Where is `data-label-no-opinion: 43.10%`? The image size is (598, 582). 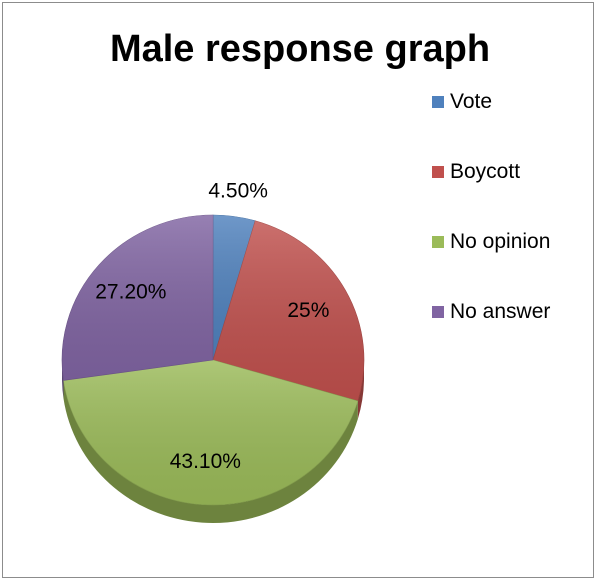 data-label-no-opinion: 43.10% is located at coordinates (205, 461).